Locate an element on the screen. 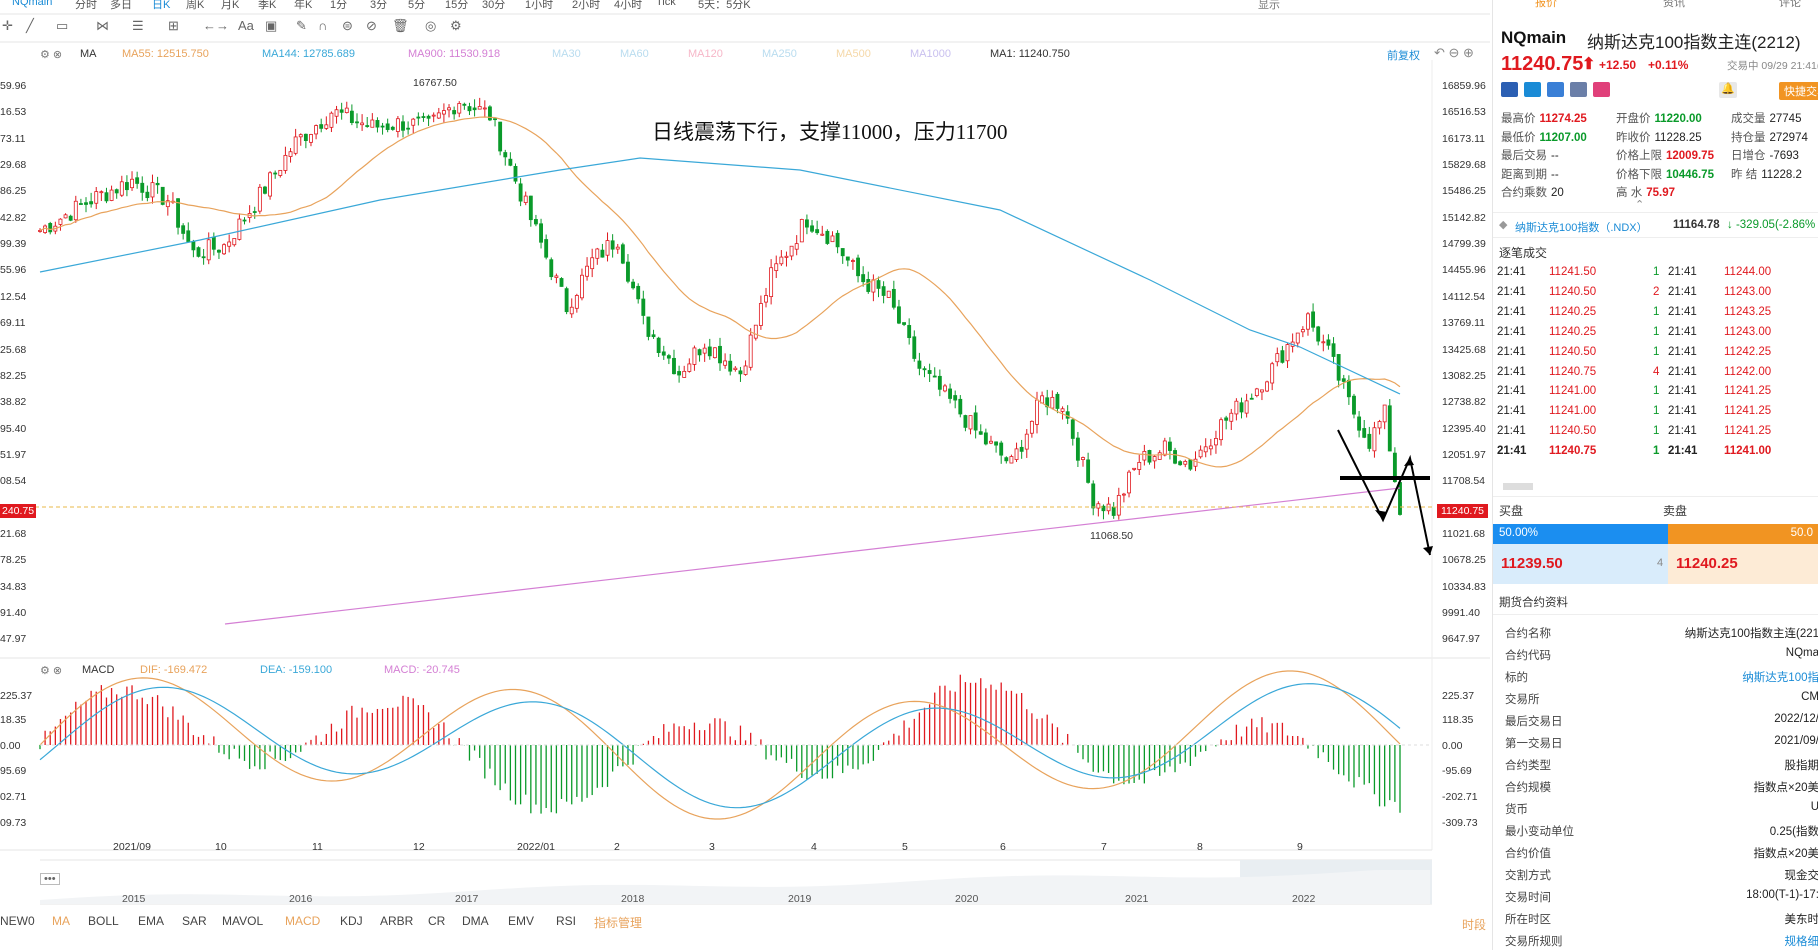 This screenshot has width=1818, height=950. futures-value: 规格细 is located at coordinates (1801, 942).